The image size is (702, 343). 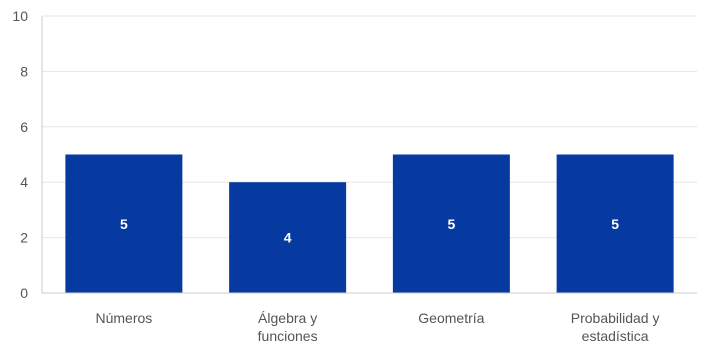 I want to click on x-tick-label: Geometría, so click(x=451, y=318).